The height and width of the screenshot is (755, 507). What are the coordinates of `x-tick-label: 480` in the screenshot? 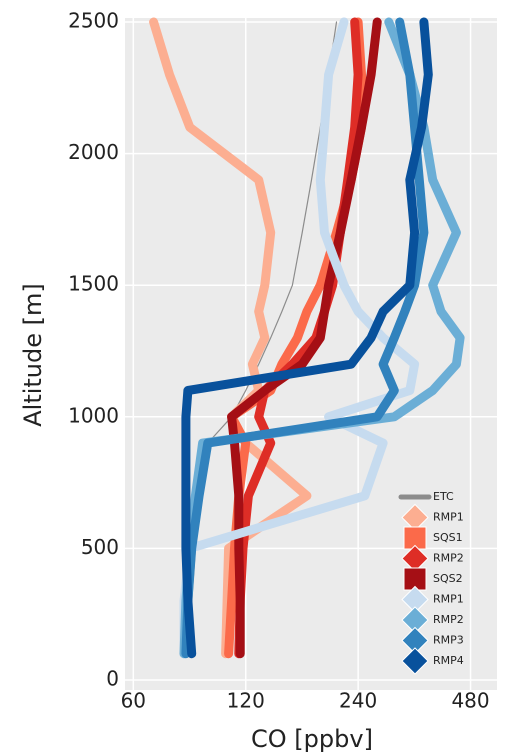 It's located at (470, 701).